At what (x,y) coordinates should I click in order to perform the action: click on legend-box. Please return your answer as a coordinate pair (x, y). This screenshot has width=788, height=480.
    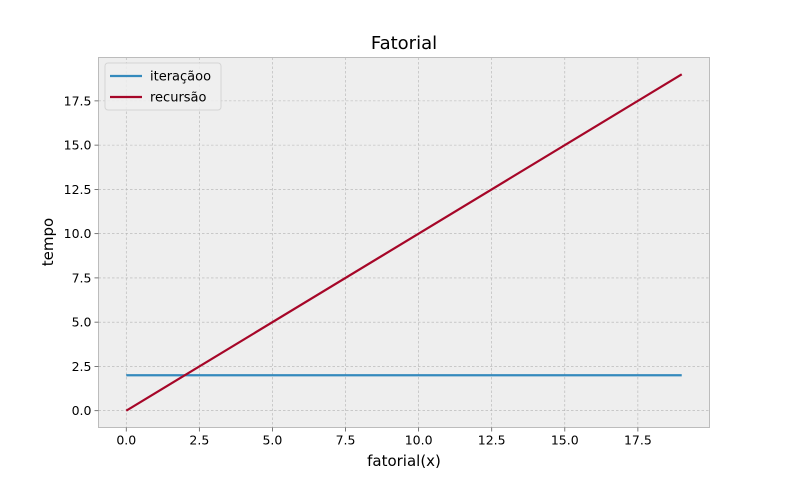
    Looking at the image, I should click on (163, 86).